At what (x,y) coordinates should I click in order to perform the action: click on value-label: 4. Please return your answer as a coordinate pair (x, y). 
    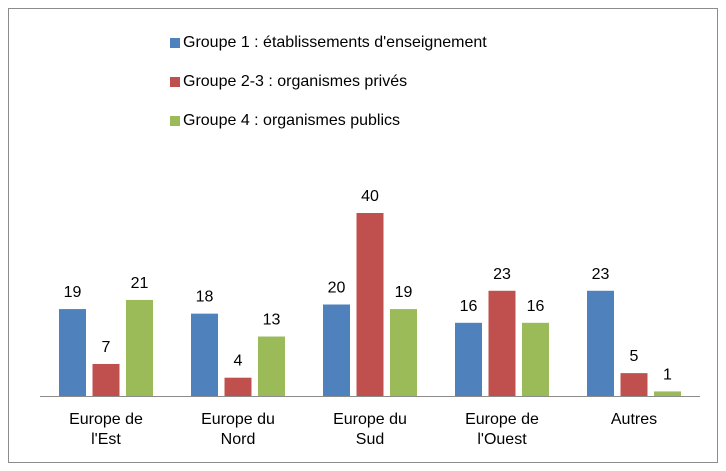
    Looking at the image, I should click on (238, 361).